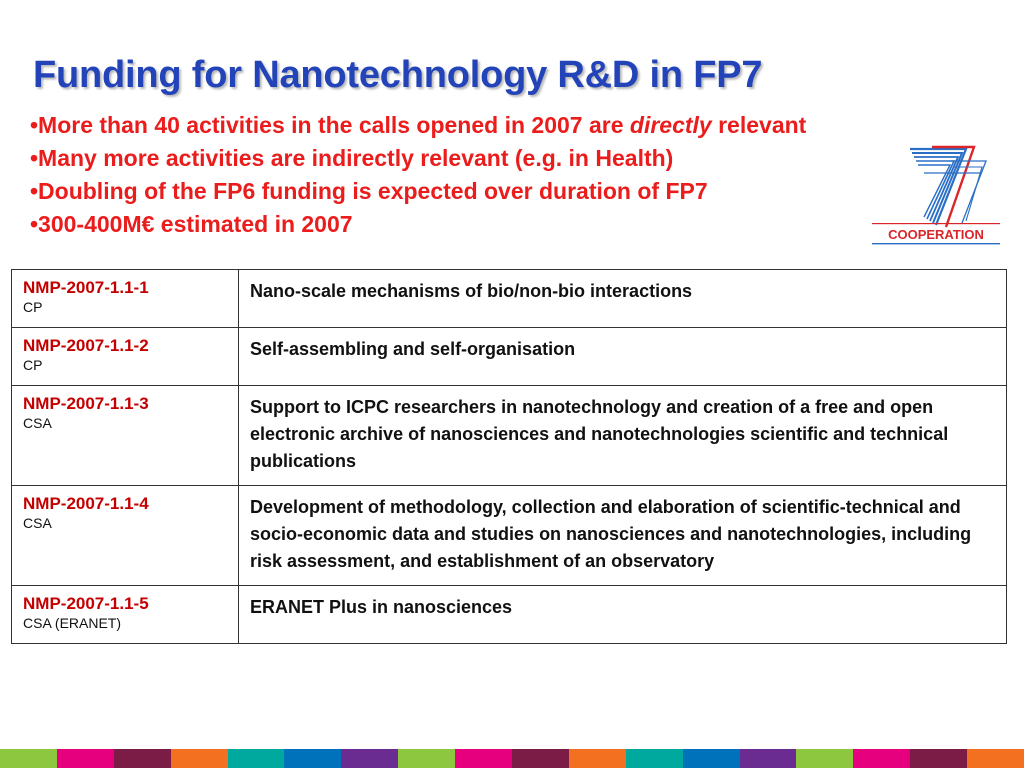 Image resolution: width=1024 pixels, height=768 pixels. I want to click on call-description: Self-assembling and self-organisation, so click(413, 349).